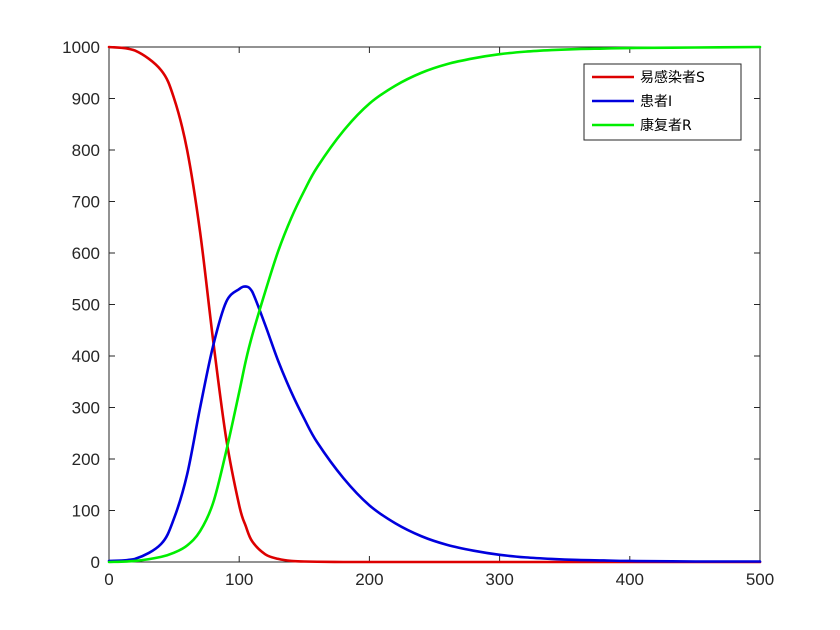  I want to click on y-tick-label: 600, so click(86, 253).